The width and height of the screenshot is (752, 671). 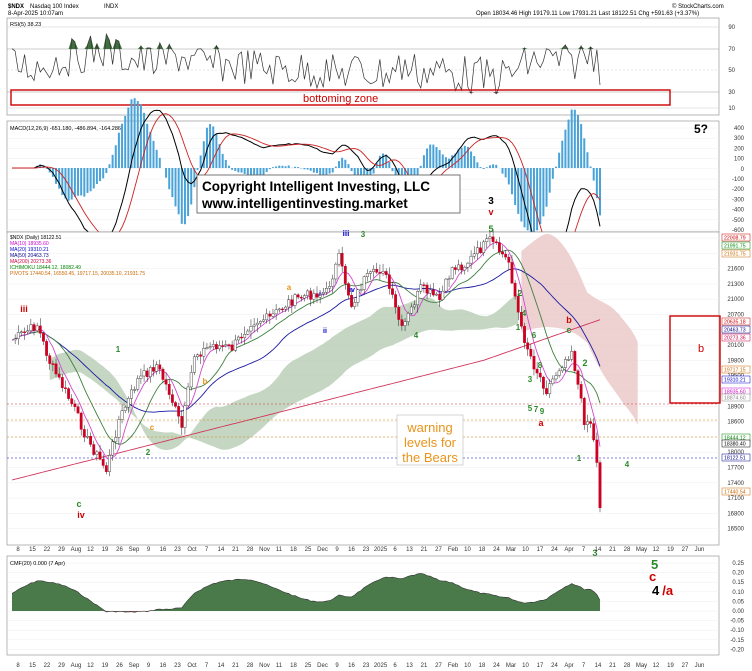 What do you see at coordinates (542, 411) in the screenshot?
I see `wave-label: 9` at bounding box center [542, 411].